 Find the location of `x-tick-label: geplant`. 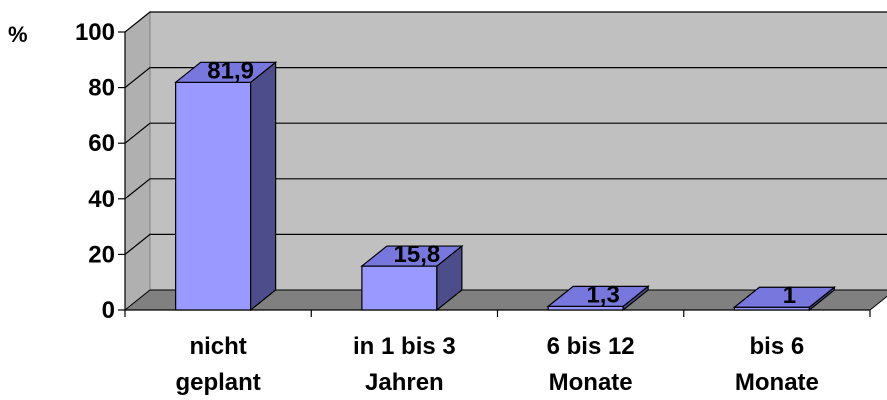

x-tick-label: geplant is located at coordinates (217, 382).